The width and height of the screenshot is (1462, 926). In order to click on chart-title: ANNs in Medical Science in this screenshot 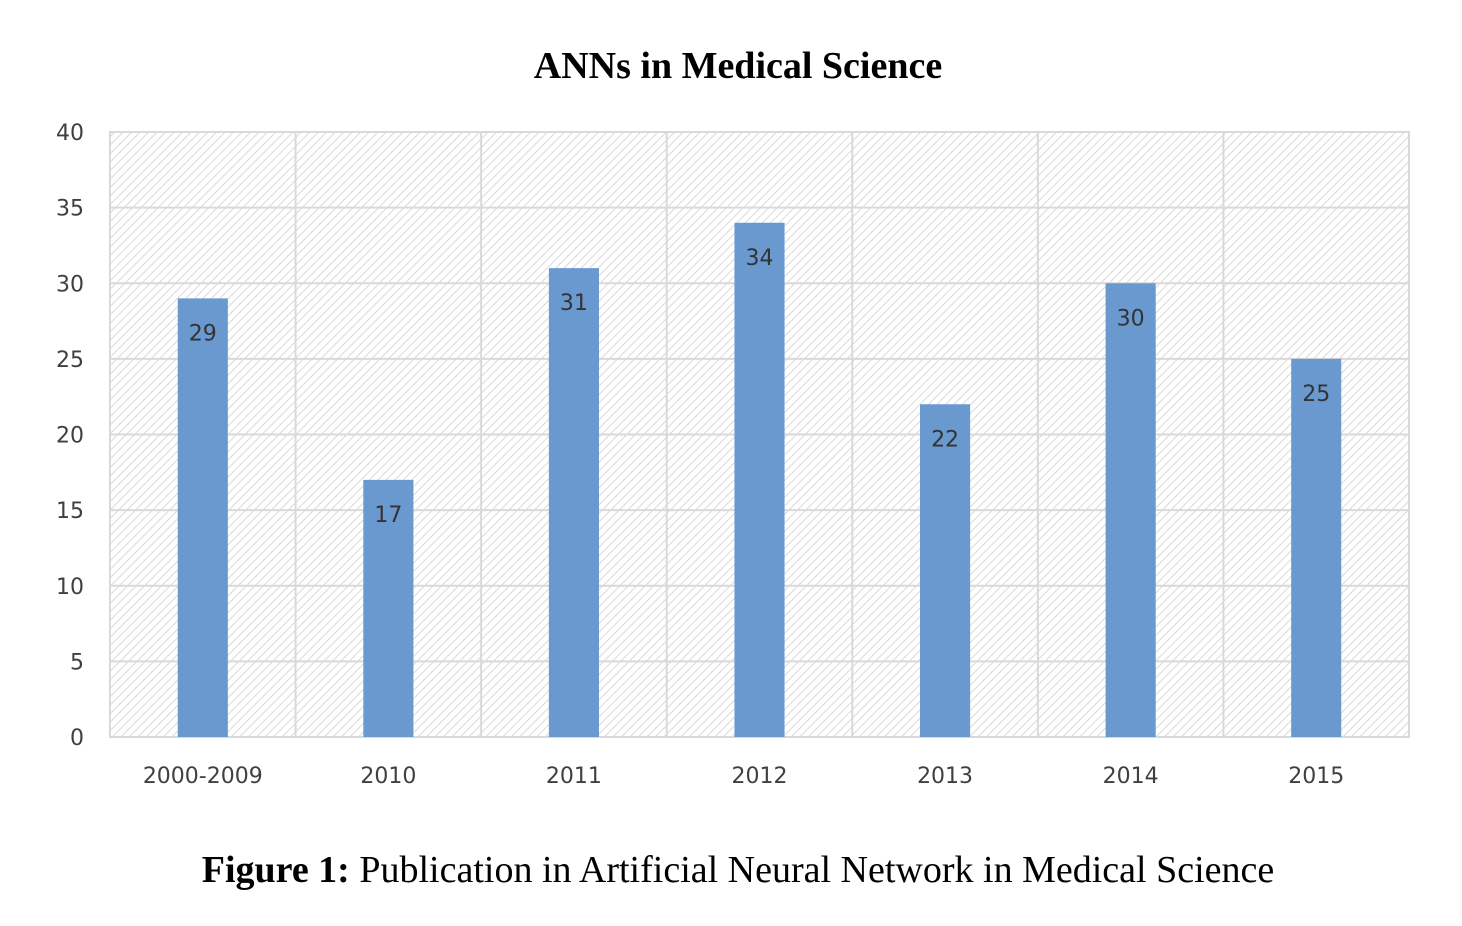, I will do `click(738, 66)`.